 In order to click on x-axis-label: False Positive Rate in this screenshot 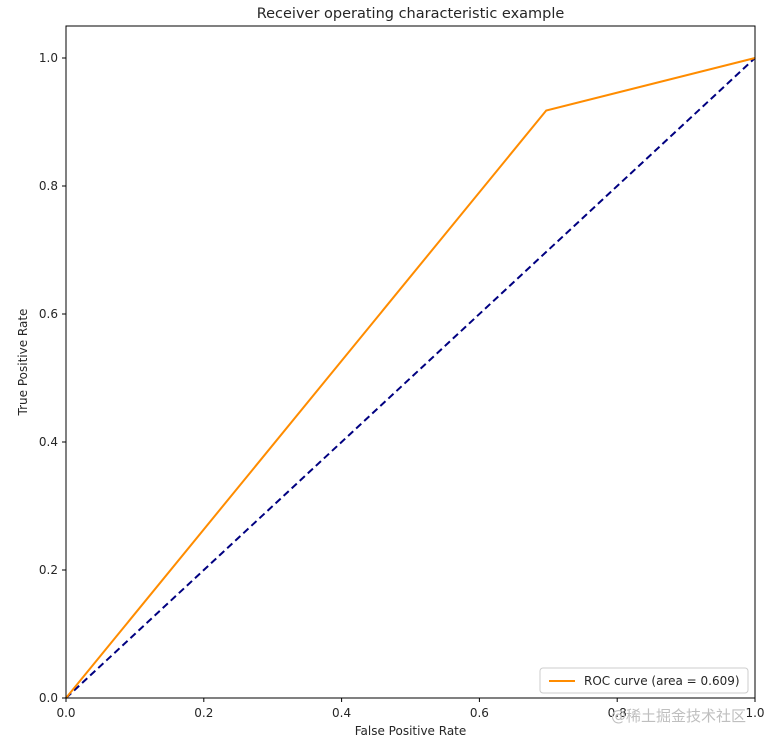, I will do `click(411, 731)`.